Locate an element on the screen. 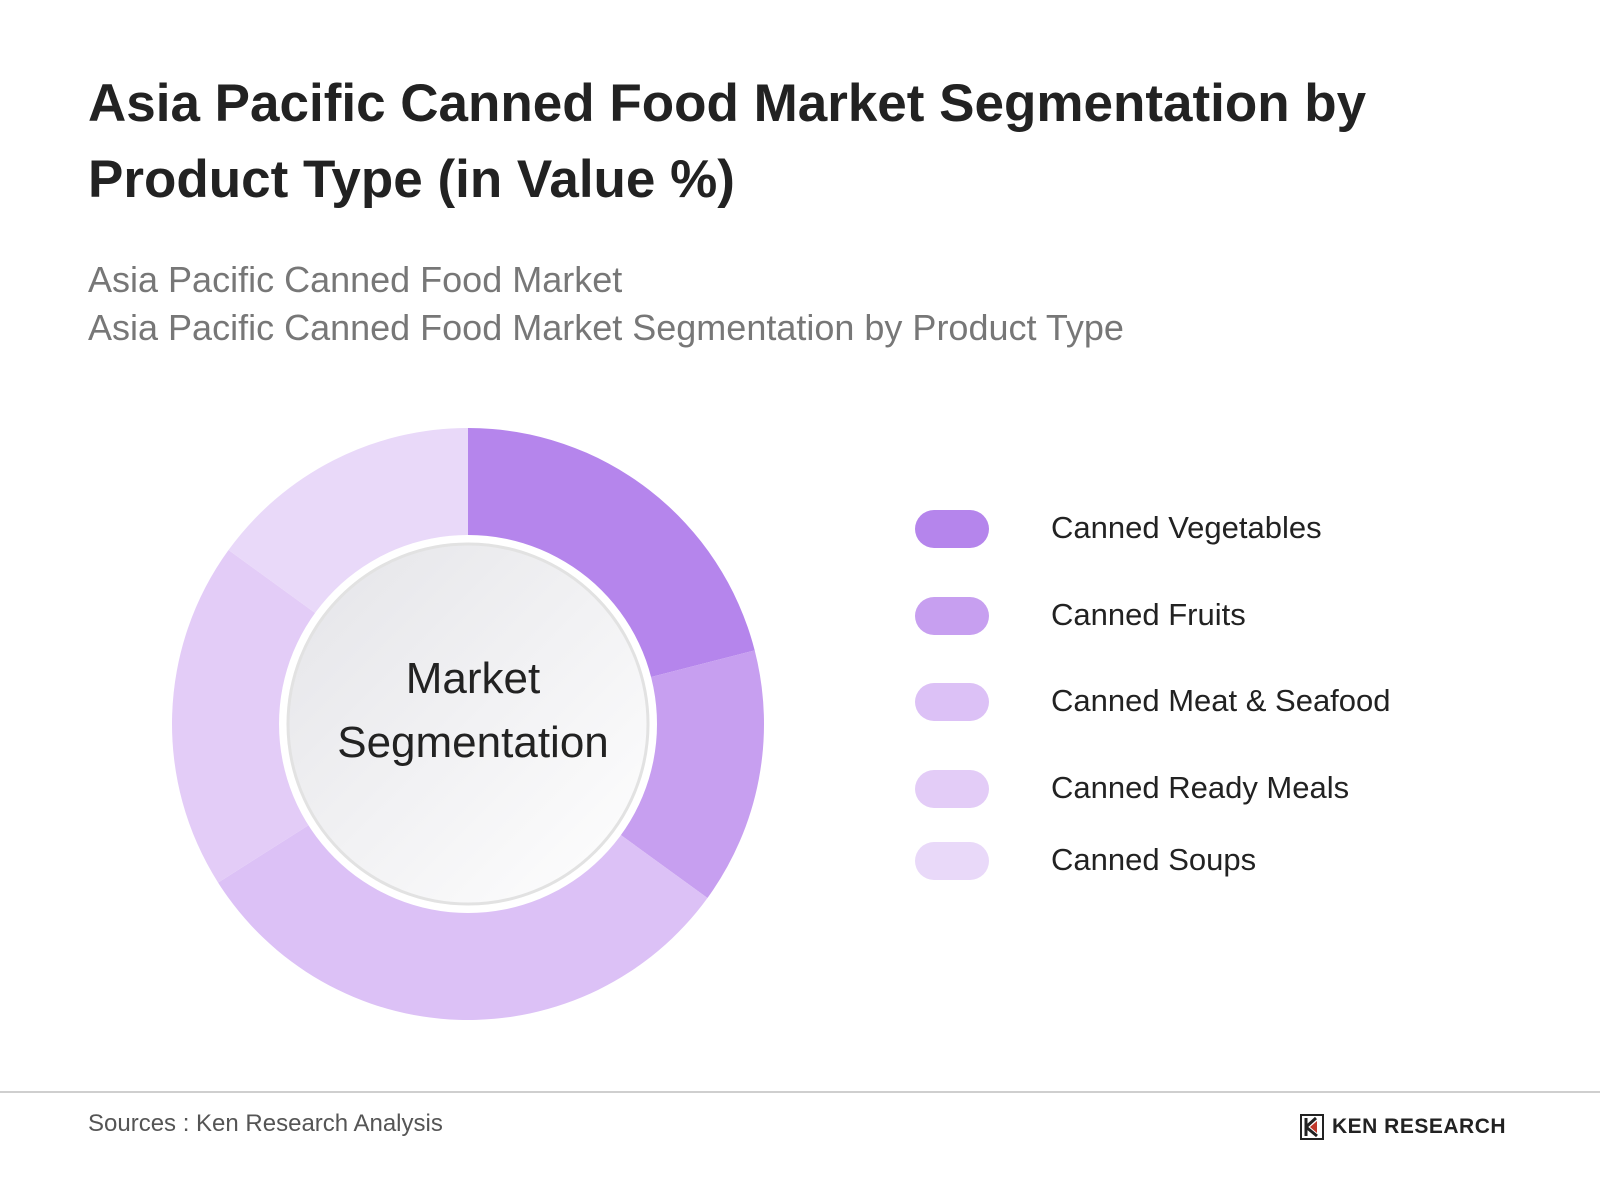 This screenshot has width=1600, height=1200. legend-item-canned-soups: Canned Soups is located at coordinates (1225, 860).